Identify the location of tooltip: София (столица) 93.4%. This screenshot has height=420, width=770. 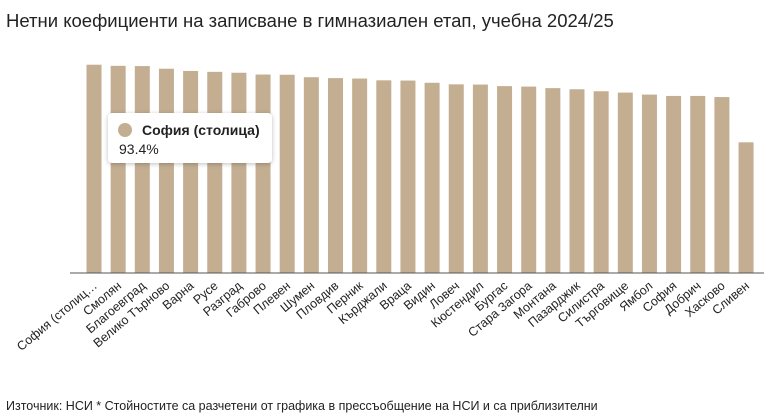
(190, 138).